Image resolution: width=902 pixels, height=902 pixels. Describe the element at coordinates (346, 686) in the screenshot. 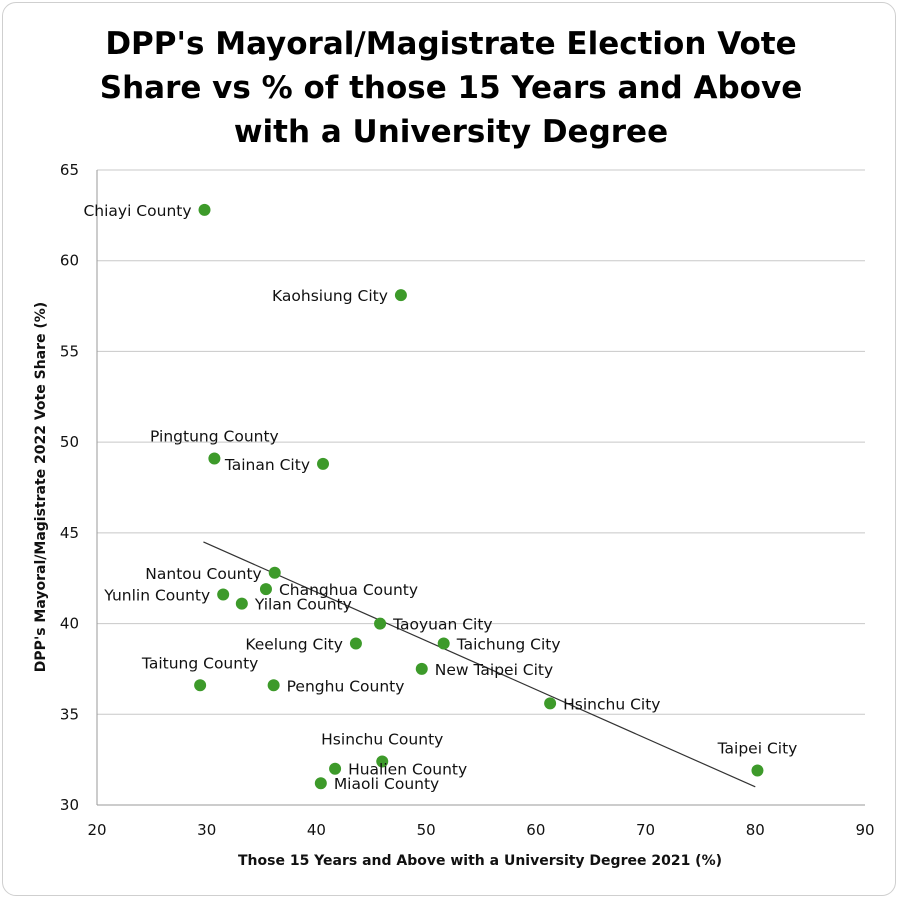

I see `point-label: Penghu County` at that location.